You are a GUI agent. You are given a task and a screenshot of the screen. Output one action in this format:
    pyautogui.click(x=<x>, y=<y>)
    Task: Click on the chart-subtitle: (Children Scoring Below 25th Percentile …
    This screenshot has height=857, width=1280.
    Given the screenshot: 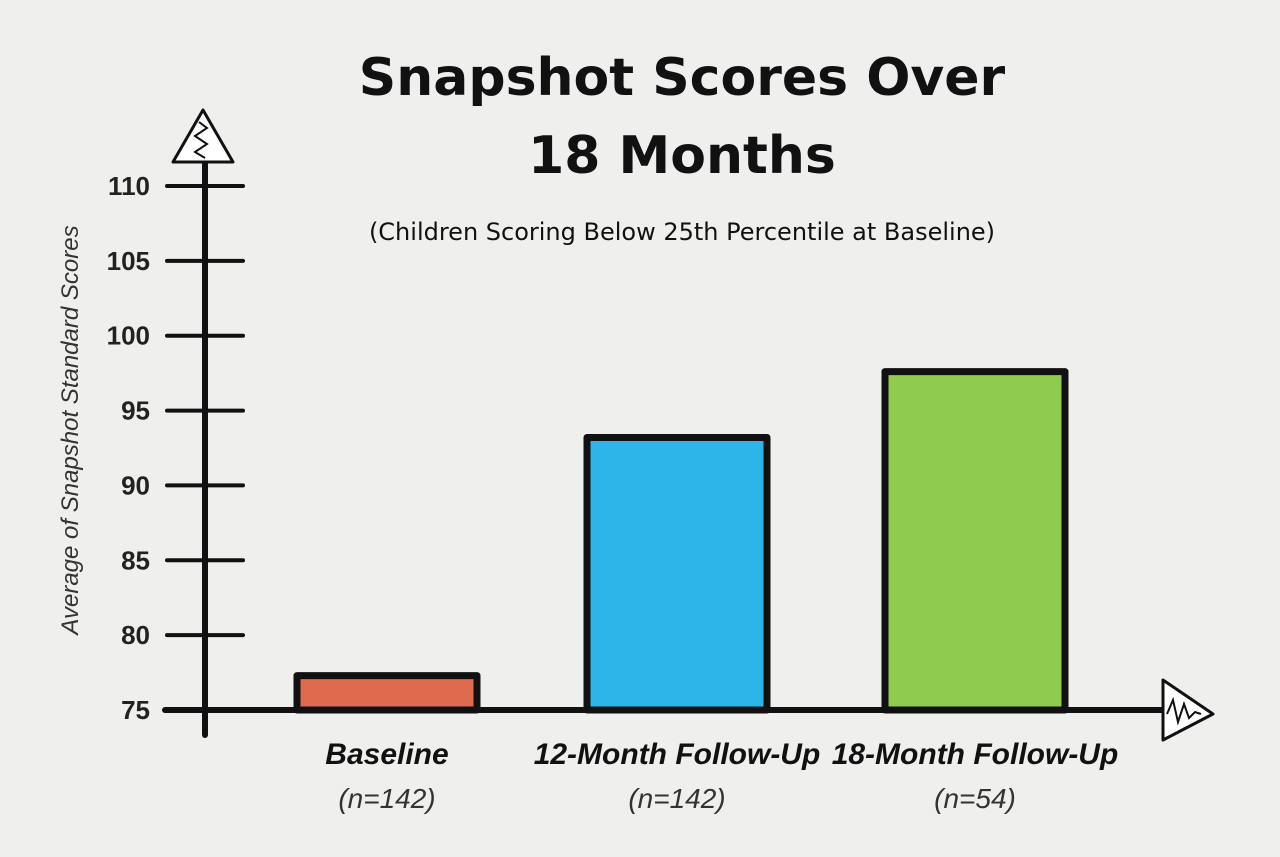 What is the action you would take?
    pyautogui.click(x=682, y=232)
    